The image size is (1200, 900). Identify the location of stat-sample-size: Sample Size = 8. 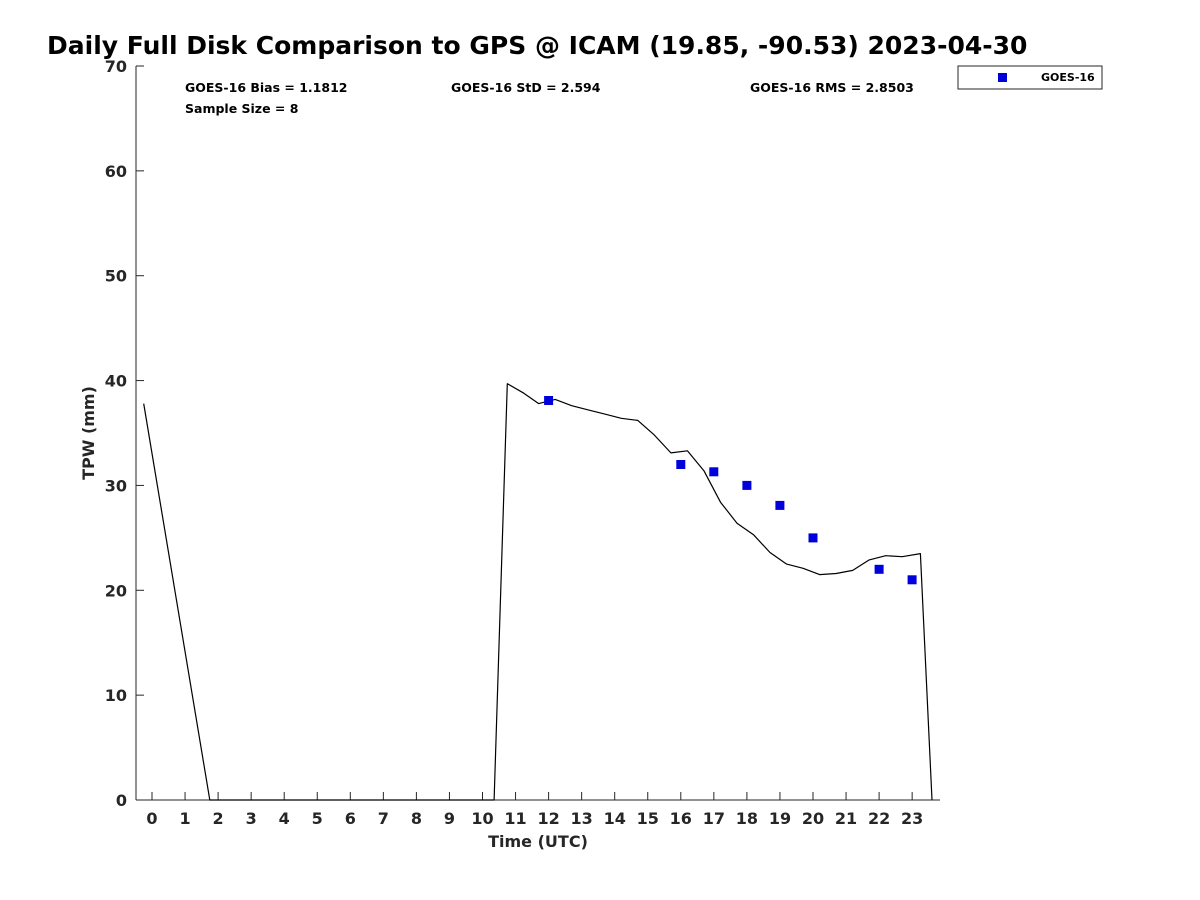
(241, 108).